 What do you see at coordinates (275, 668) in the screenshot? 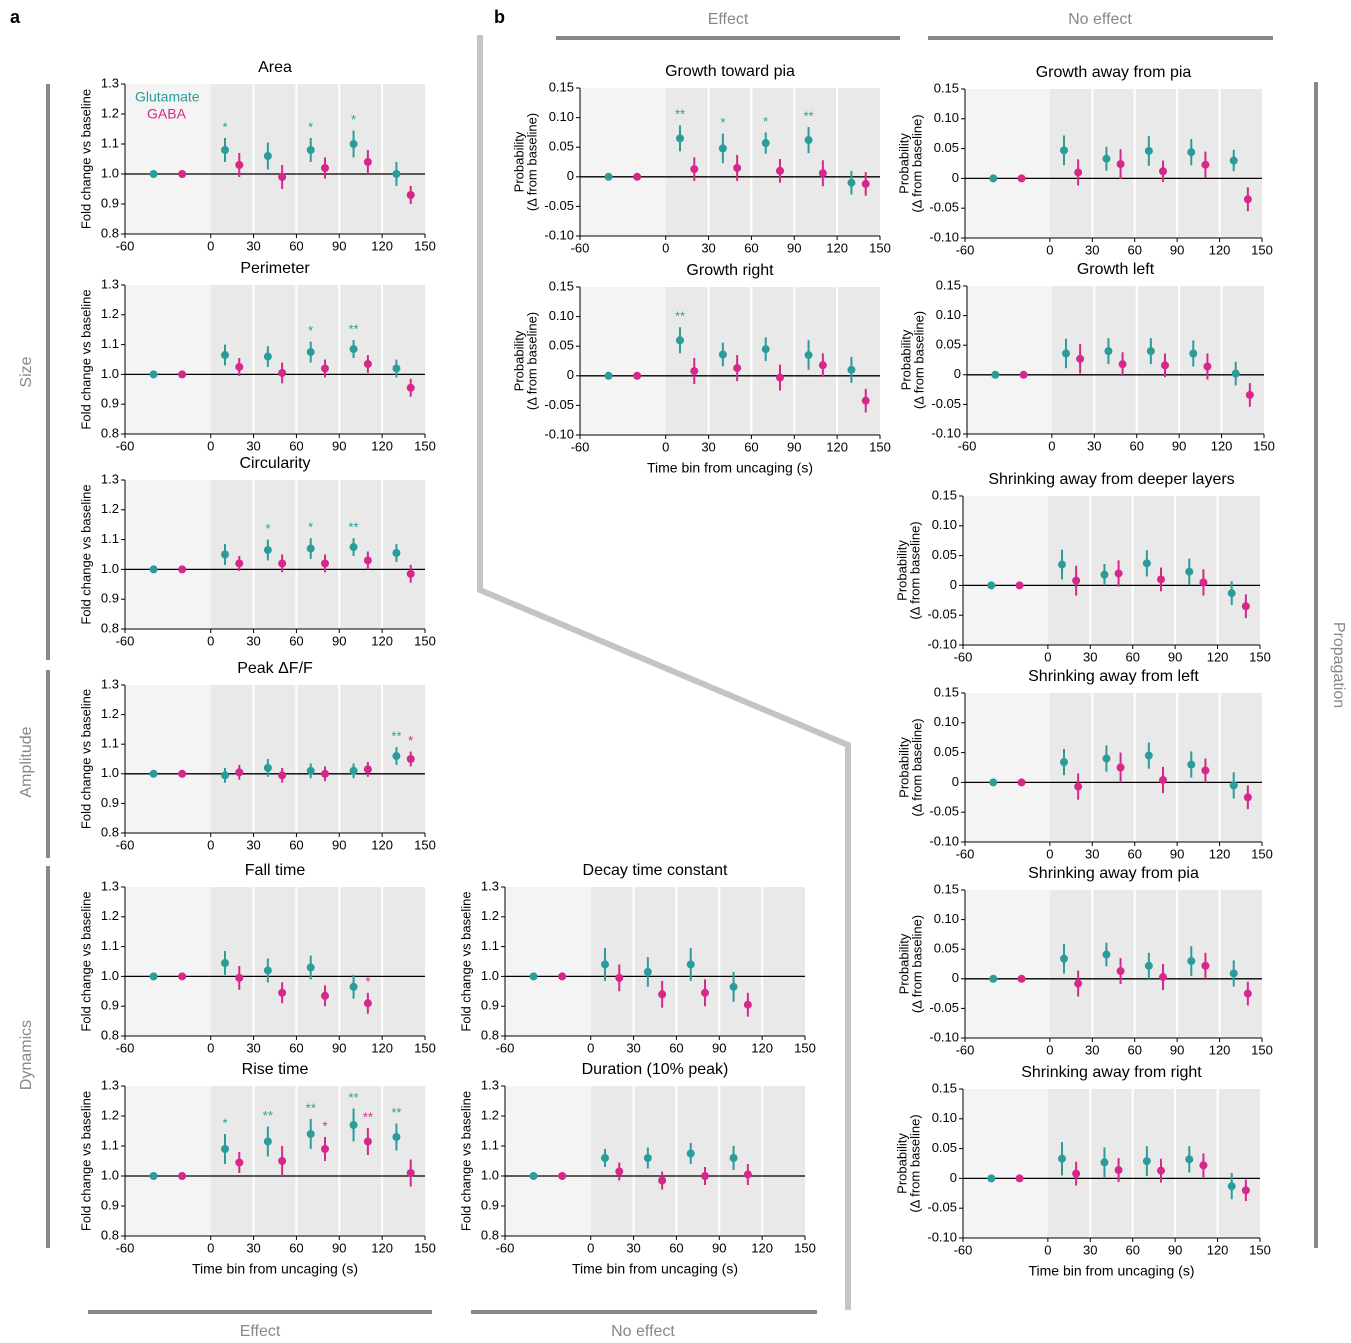
I see `chart-title: Peak ΔF/F` at bounding box center [275, 668].